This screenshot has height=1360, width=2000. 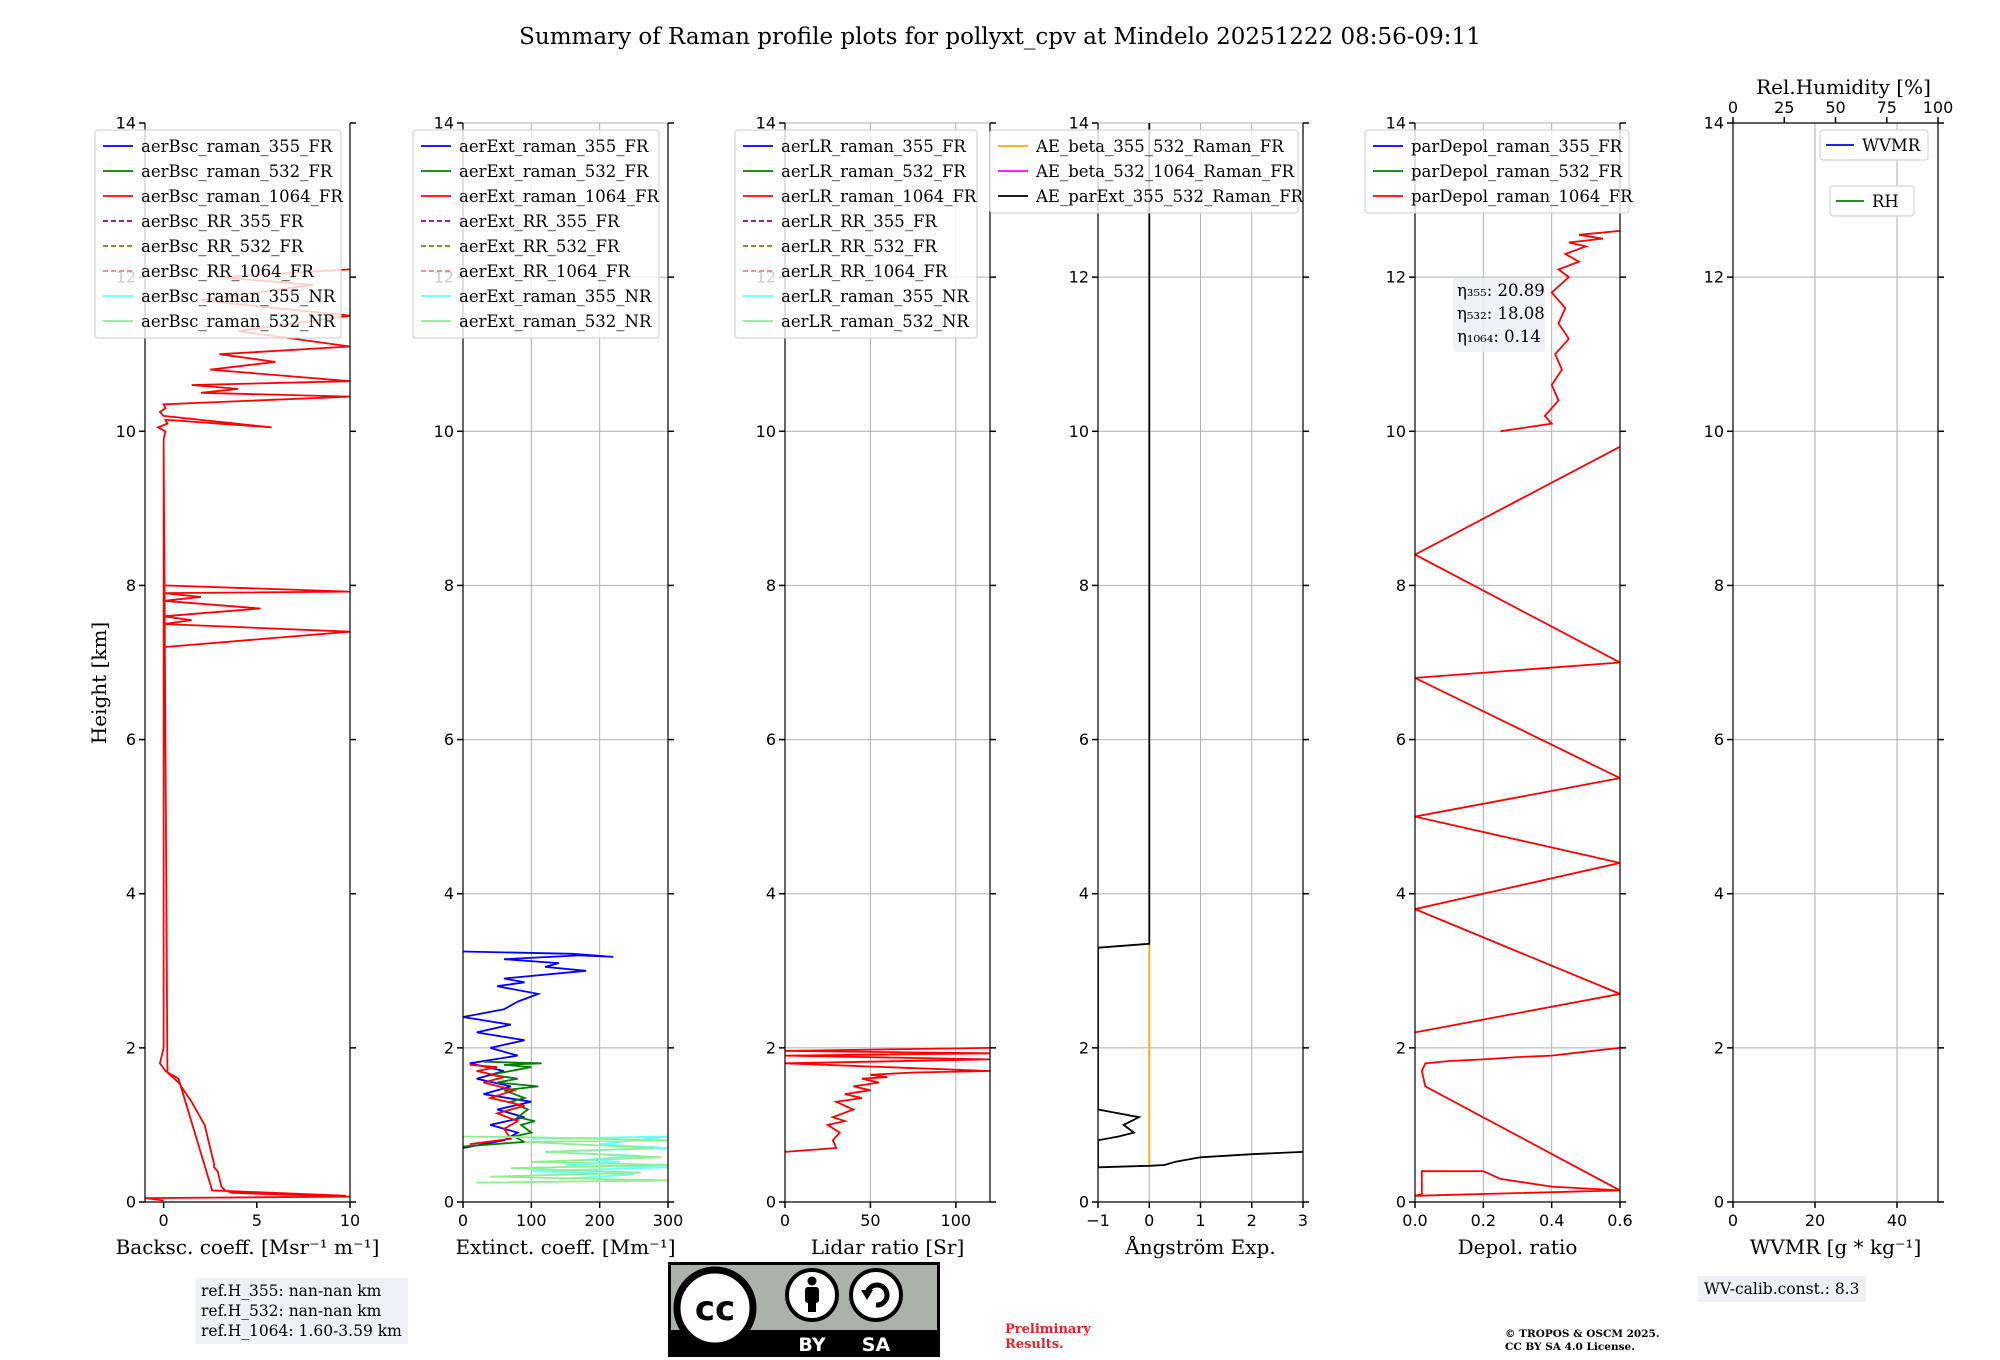 What do you see at coordinates (888, 1247) in the screenshot?
I see `x-axis-label: Lidar ratio [Sr]` at bounding box center [888, 1247].